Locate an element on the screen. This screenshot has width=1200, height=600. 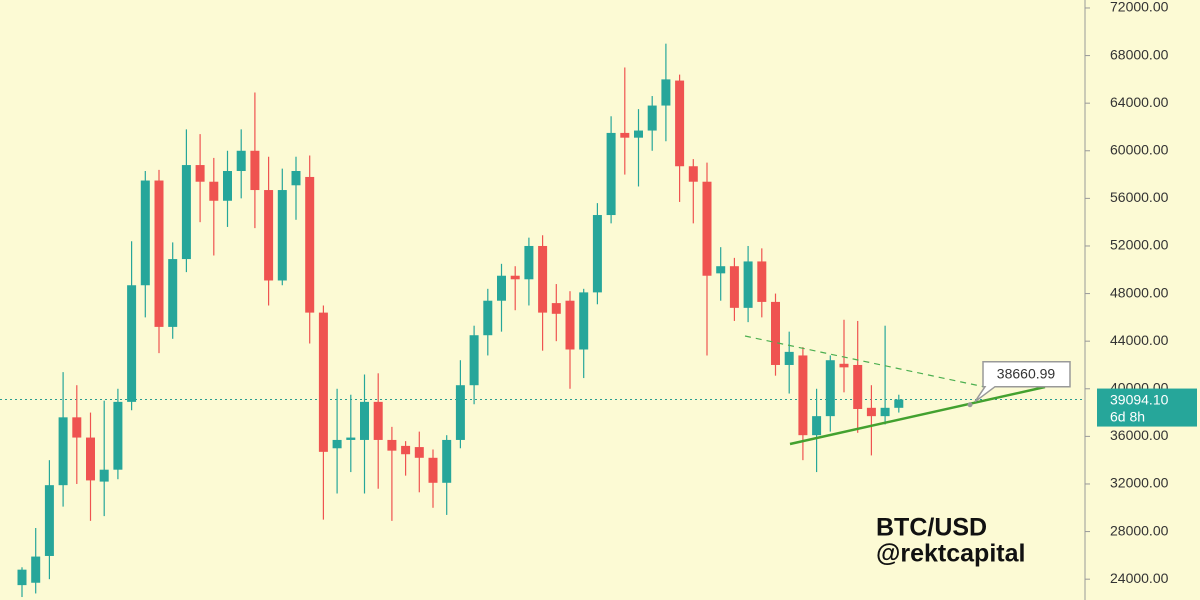
support-trendline is located at coordinates (917, 415).